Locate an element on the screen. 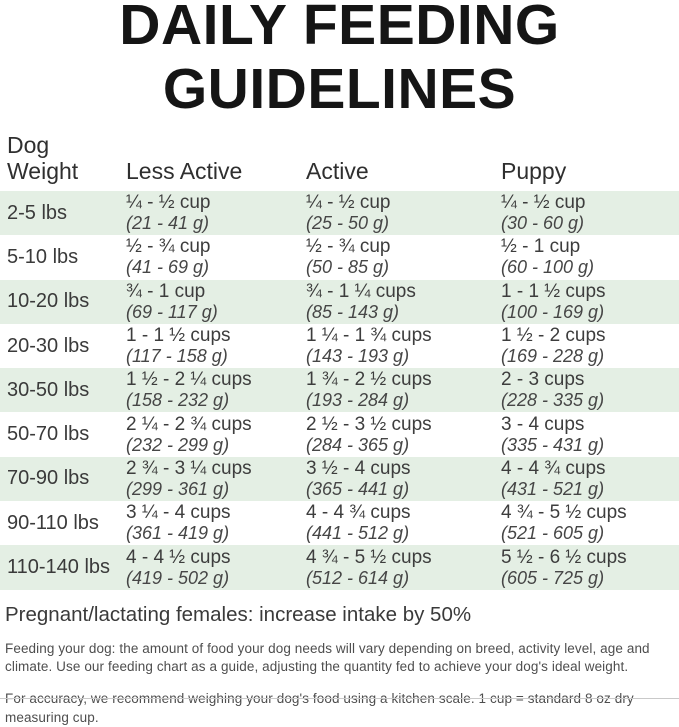 The height and width of the screenshot is (727, 679). active-cell: ¼ - ½ cup (25 - 50 g) is located at coordinates (395, 213).